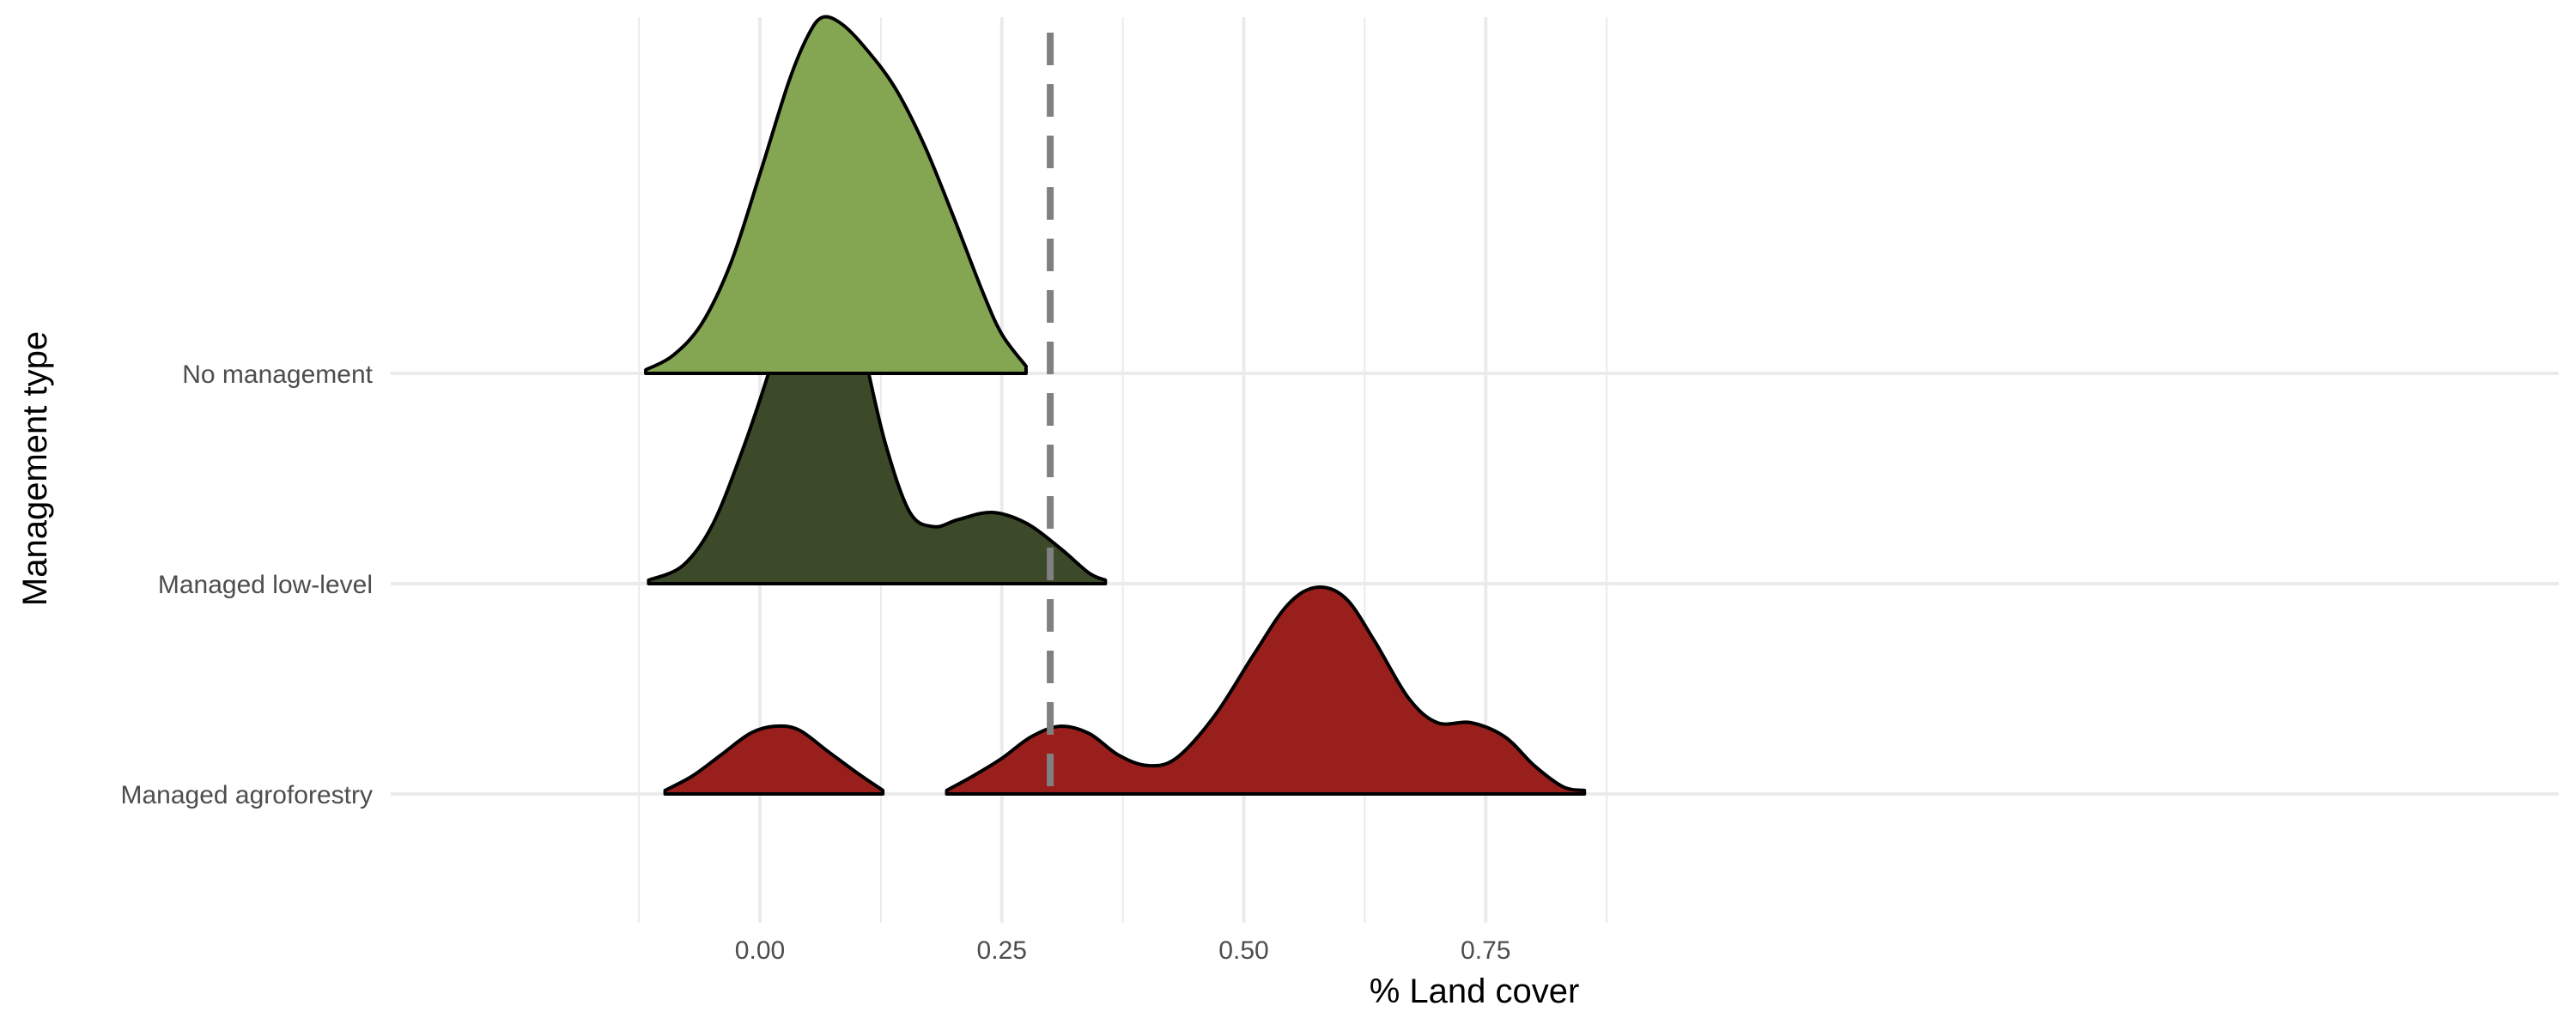 The height and width of the screenshot is (1030, 2576). Describe the element at coordinates (1485, 950) in the screenshot. I see `x-tick-label: 0.75` at that location.